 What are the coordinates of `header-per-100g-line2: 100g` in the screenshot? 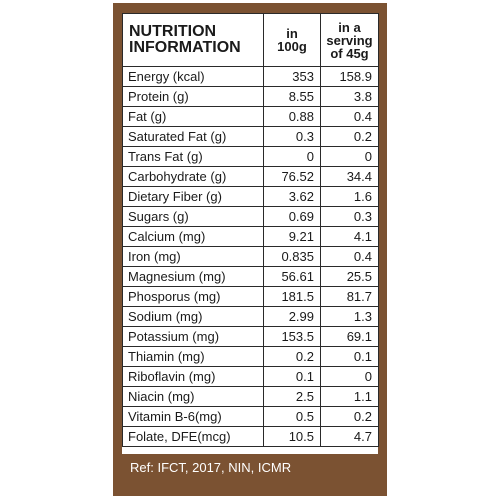 It's located at (292, 46).